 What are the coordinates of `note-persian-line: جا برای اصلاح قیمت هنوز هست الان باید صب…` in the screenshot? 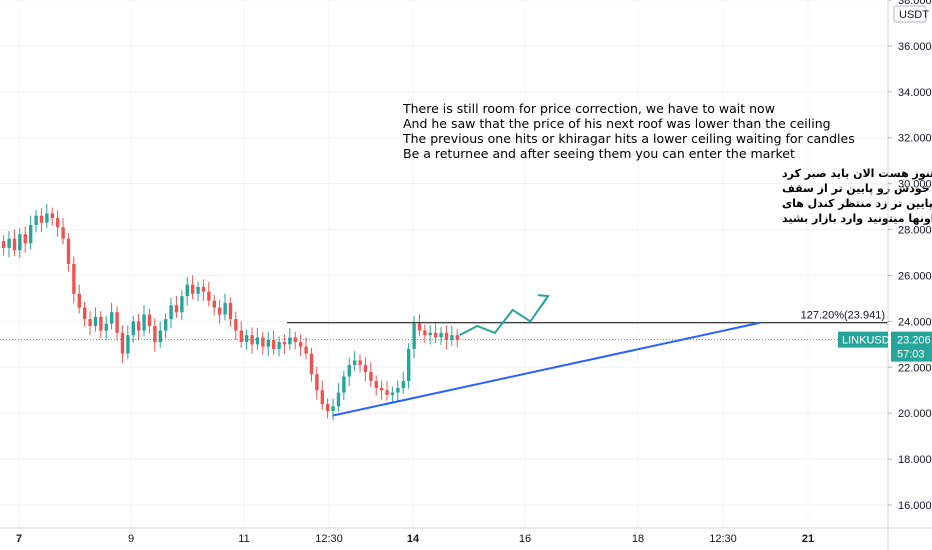 It's located at (857, 173).